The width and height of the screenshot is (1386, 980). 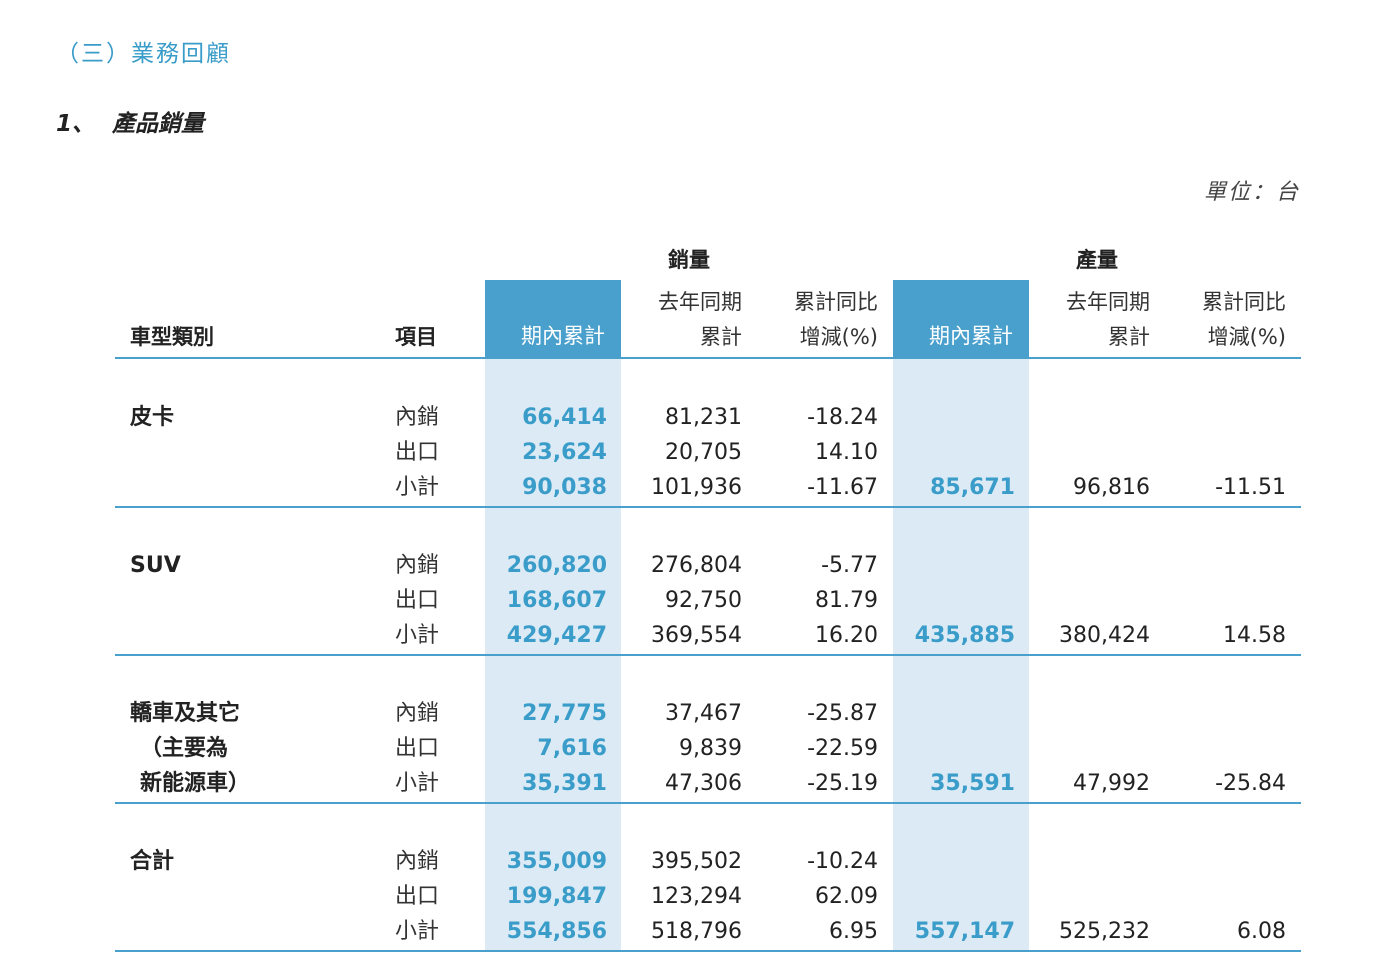 I want to click on category-header: 車型類別, so click(x=172, y=337).